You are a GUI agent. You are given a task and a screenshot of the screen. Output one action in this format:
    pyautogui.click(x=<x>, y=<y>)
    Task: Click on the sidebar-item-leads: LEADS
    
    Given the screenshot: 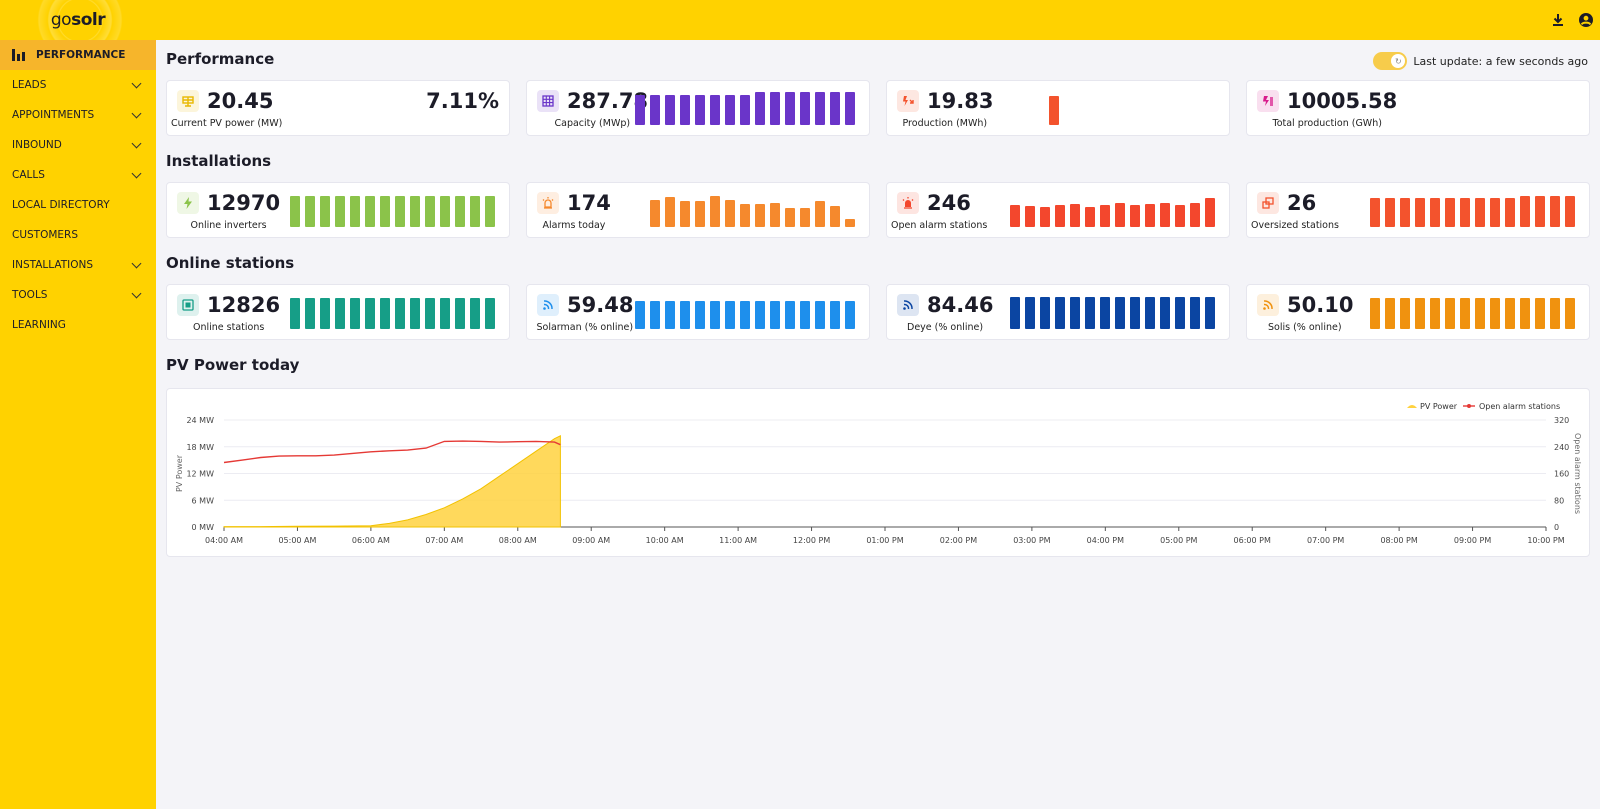 What is the action you would take?
    pyautogui.click(x=78, y=85)
    